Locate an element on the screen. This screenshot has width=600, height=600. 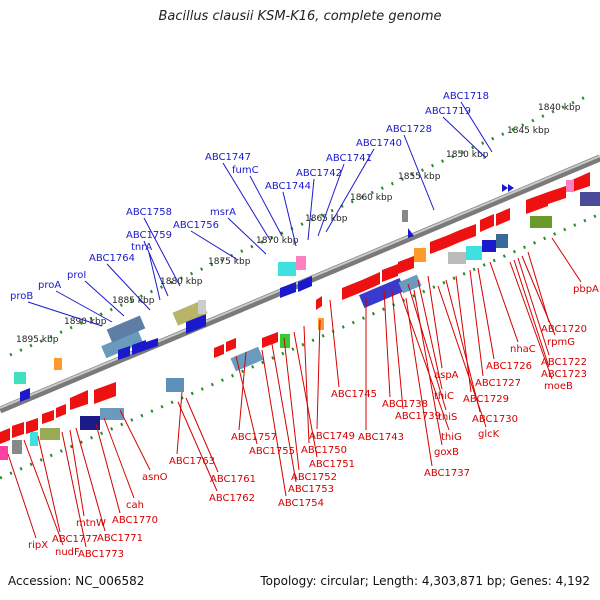
gene-label-ABC1744: ABC1744 is located at coordinates (288, 186).